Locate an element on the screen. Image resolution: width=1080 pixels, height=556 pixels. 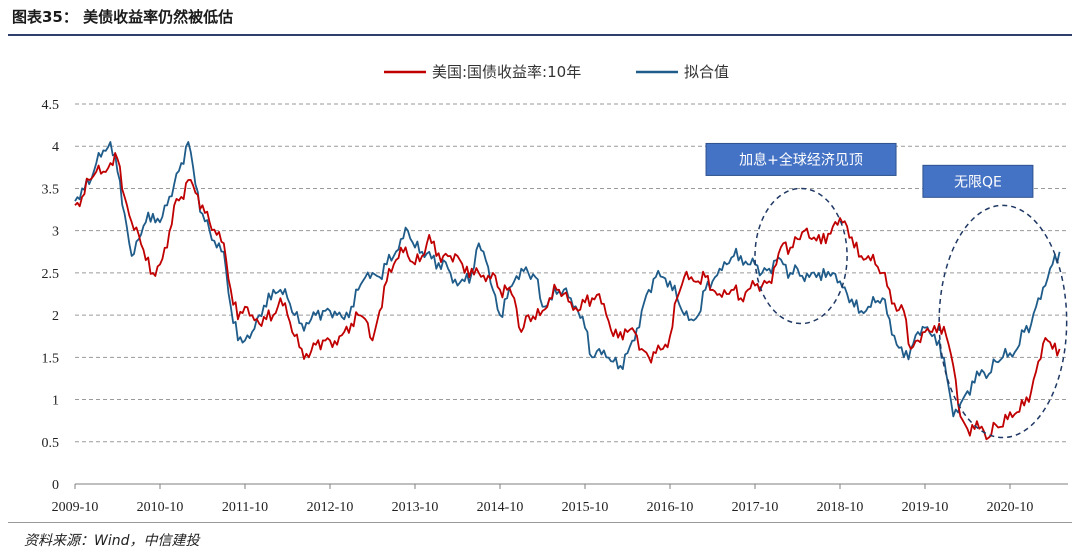
y-tick-label: 0 is located at coordinates (55, 485).